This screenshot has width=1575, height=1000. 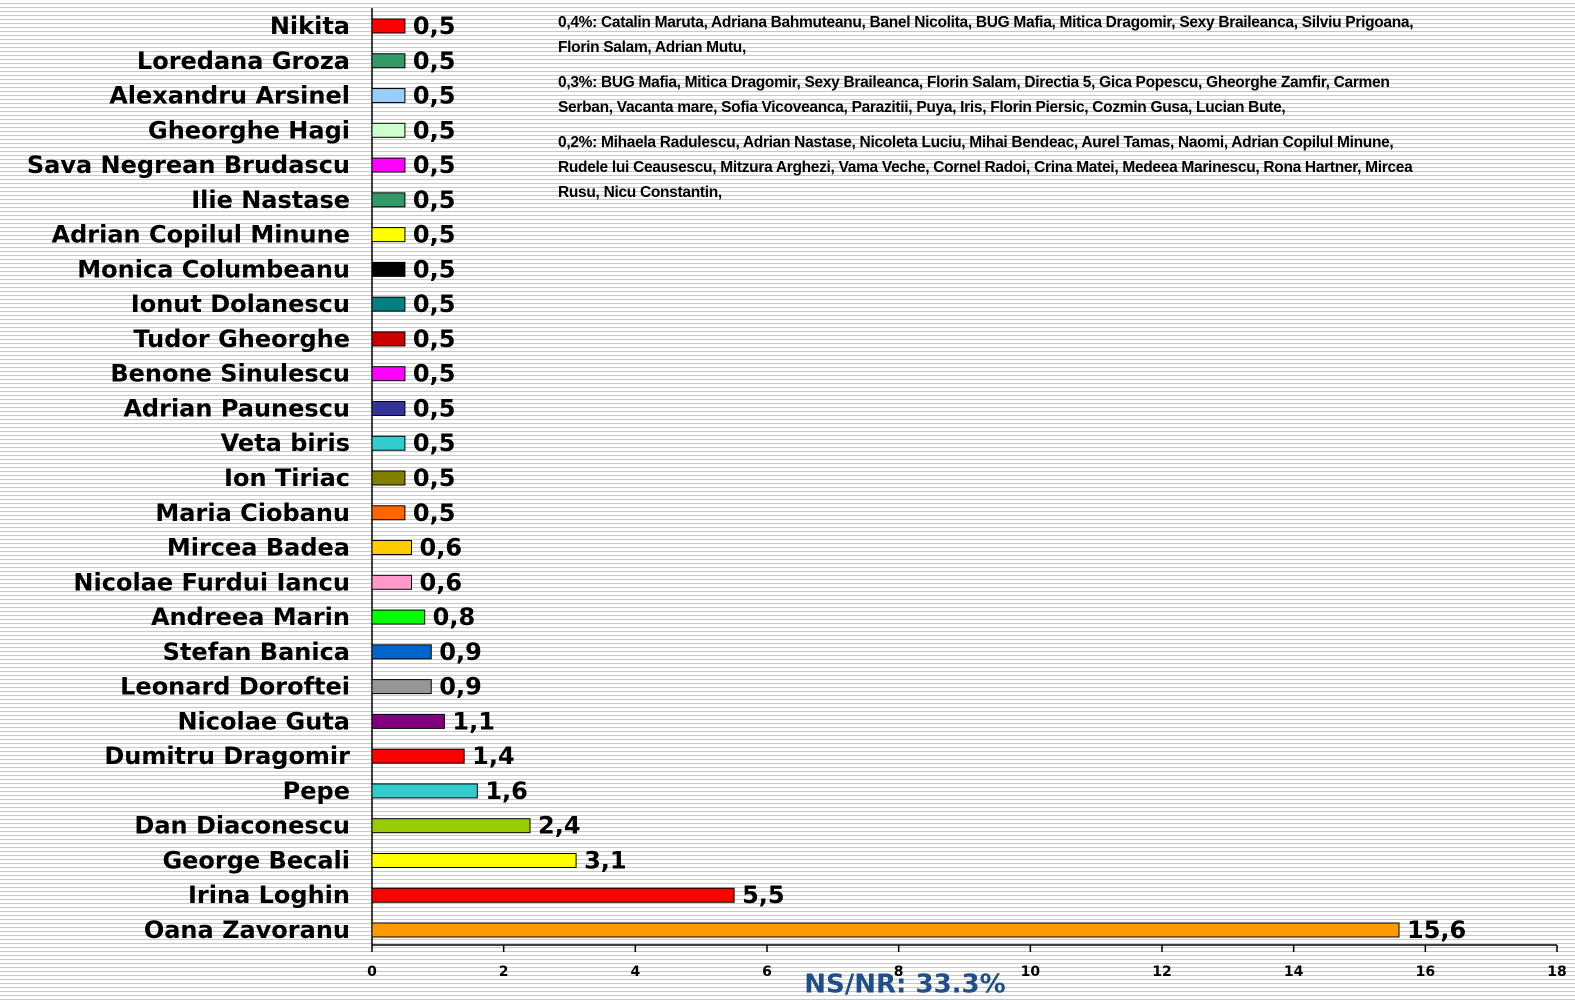 What do you see at coordinates (250, 617) in the screenshot?
I see `category-label: Andreea Marin` at bounding box center [250, 617].